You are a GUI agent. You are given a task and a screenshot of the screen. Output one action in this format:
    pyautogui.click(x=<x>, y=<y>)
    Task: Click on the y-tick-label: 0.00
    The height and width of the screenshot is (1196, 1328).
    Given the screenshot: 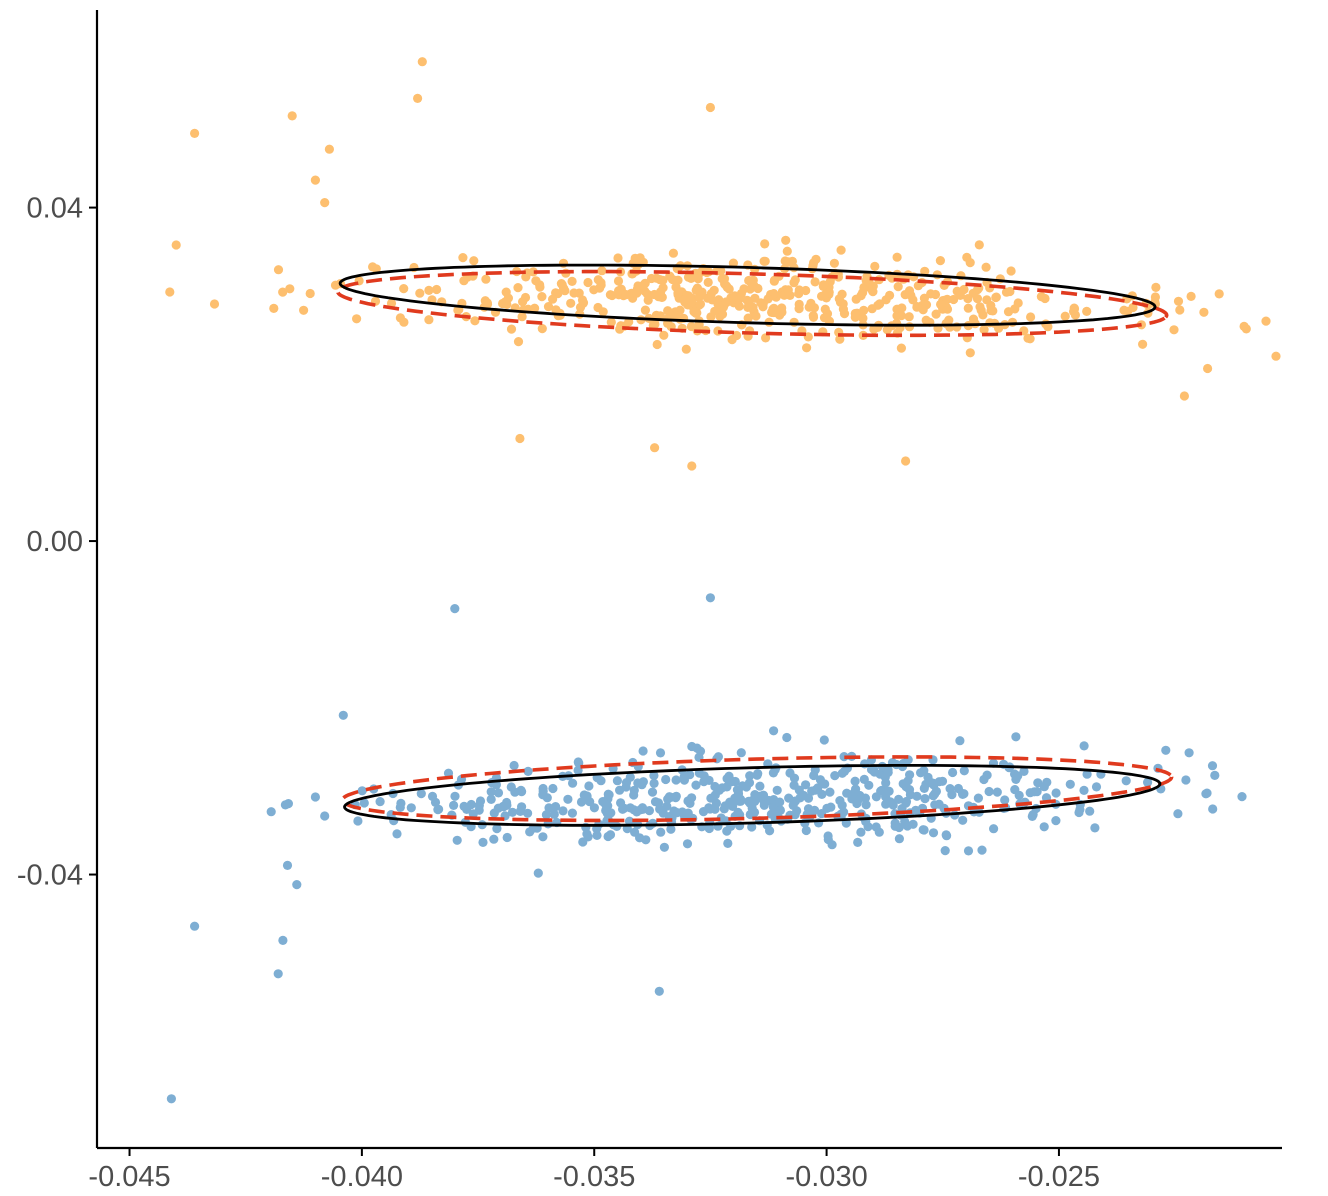 What is the action you would take?
    pyautogui.click(x=55, y=542)
    